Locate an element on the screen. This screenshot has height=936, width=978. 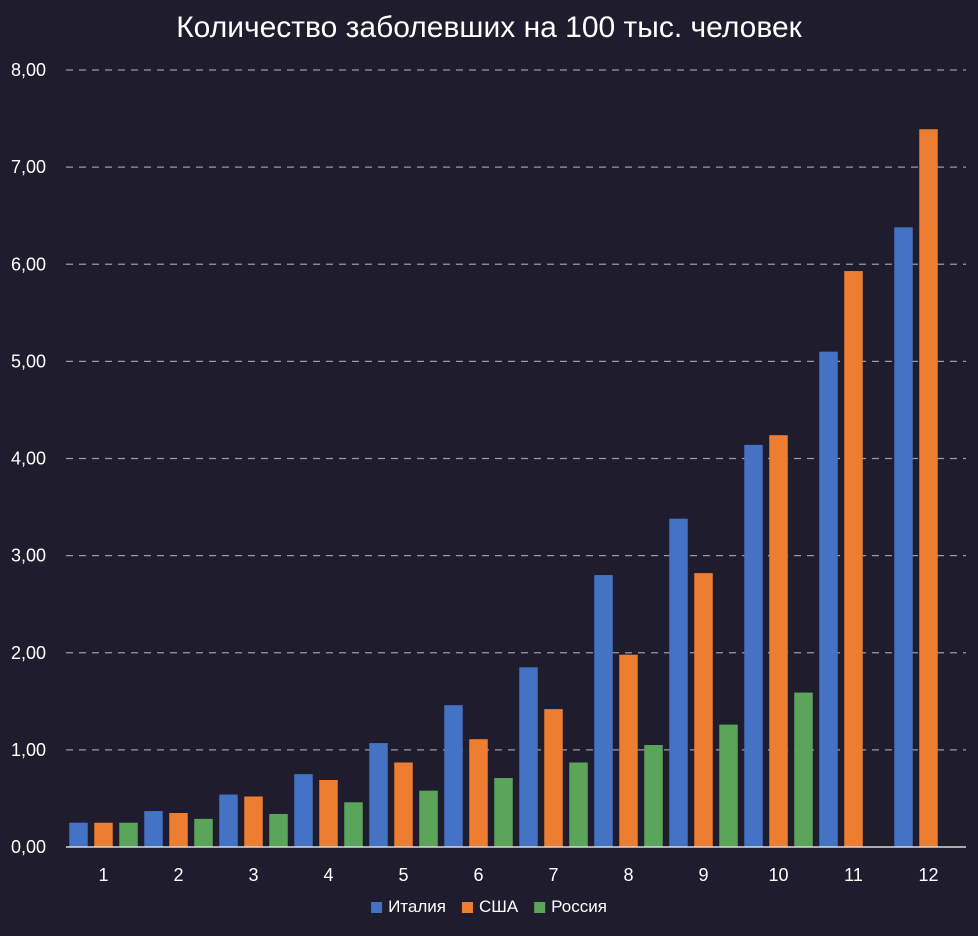
y-tick-label: 6,00 is located at coordinates (28, 264).